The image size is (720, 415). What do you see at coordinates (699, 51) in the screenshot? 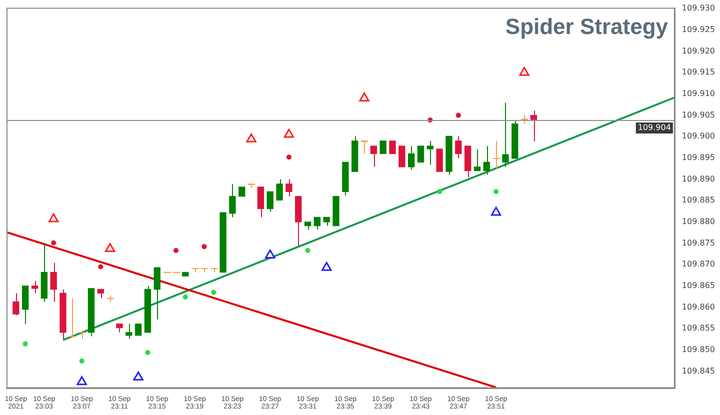
I see `y-tick-label: 109.920` at bounding box center [699, 51].